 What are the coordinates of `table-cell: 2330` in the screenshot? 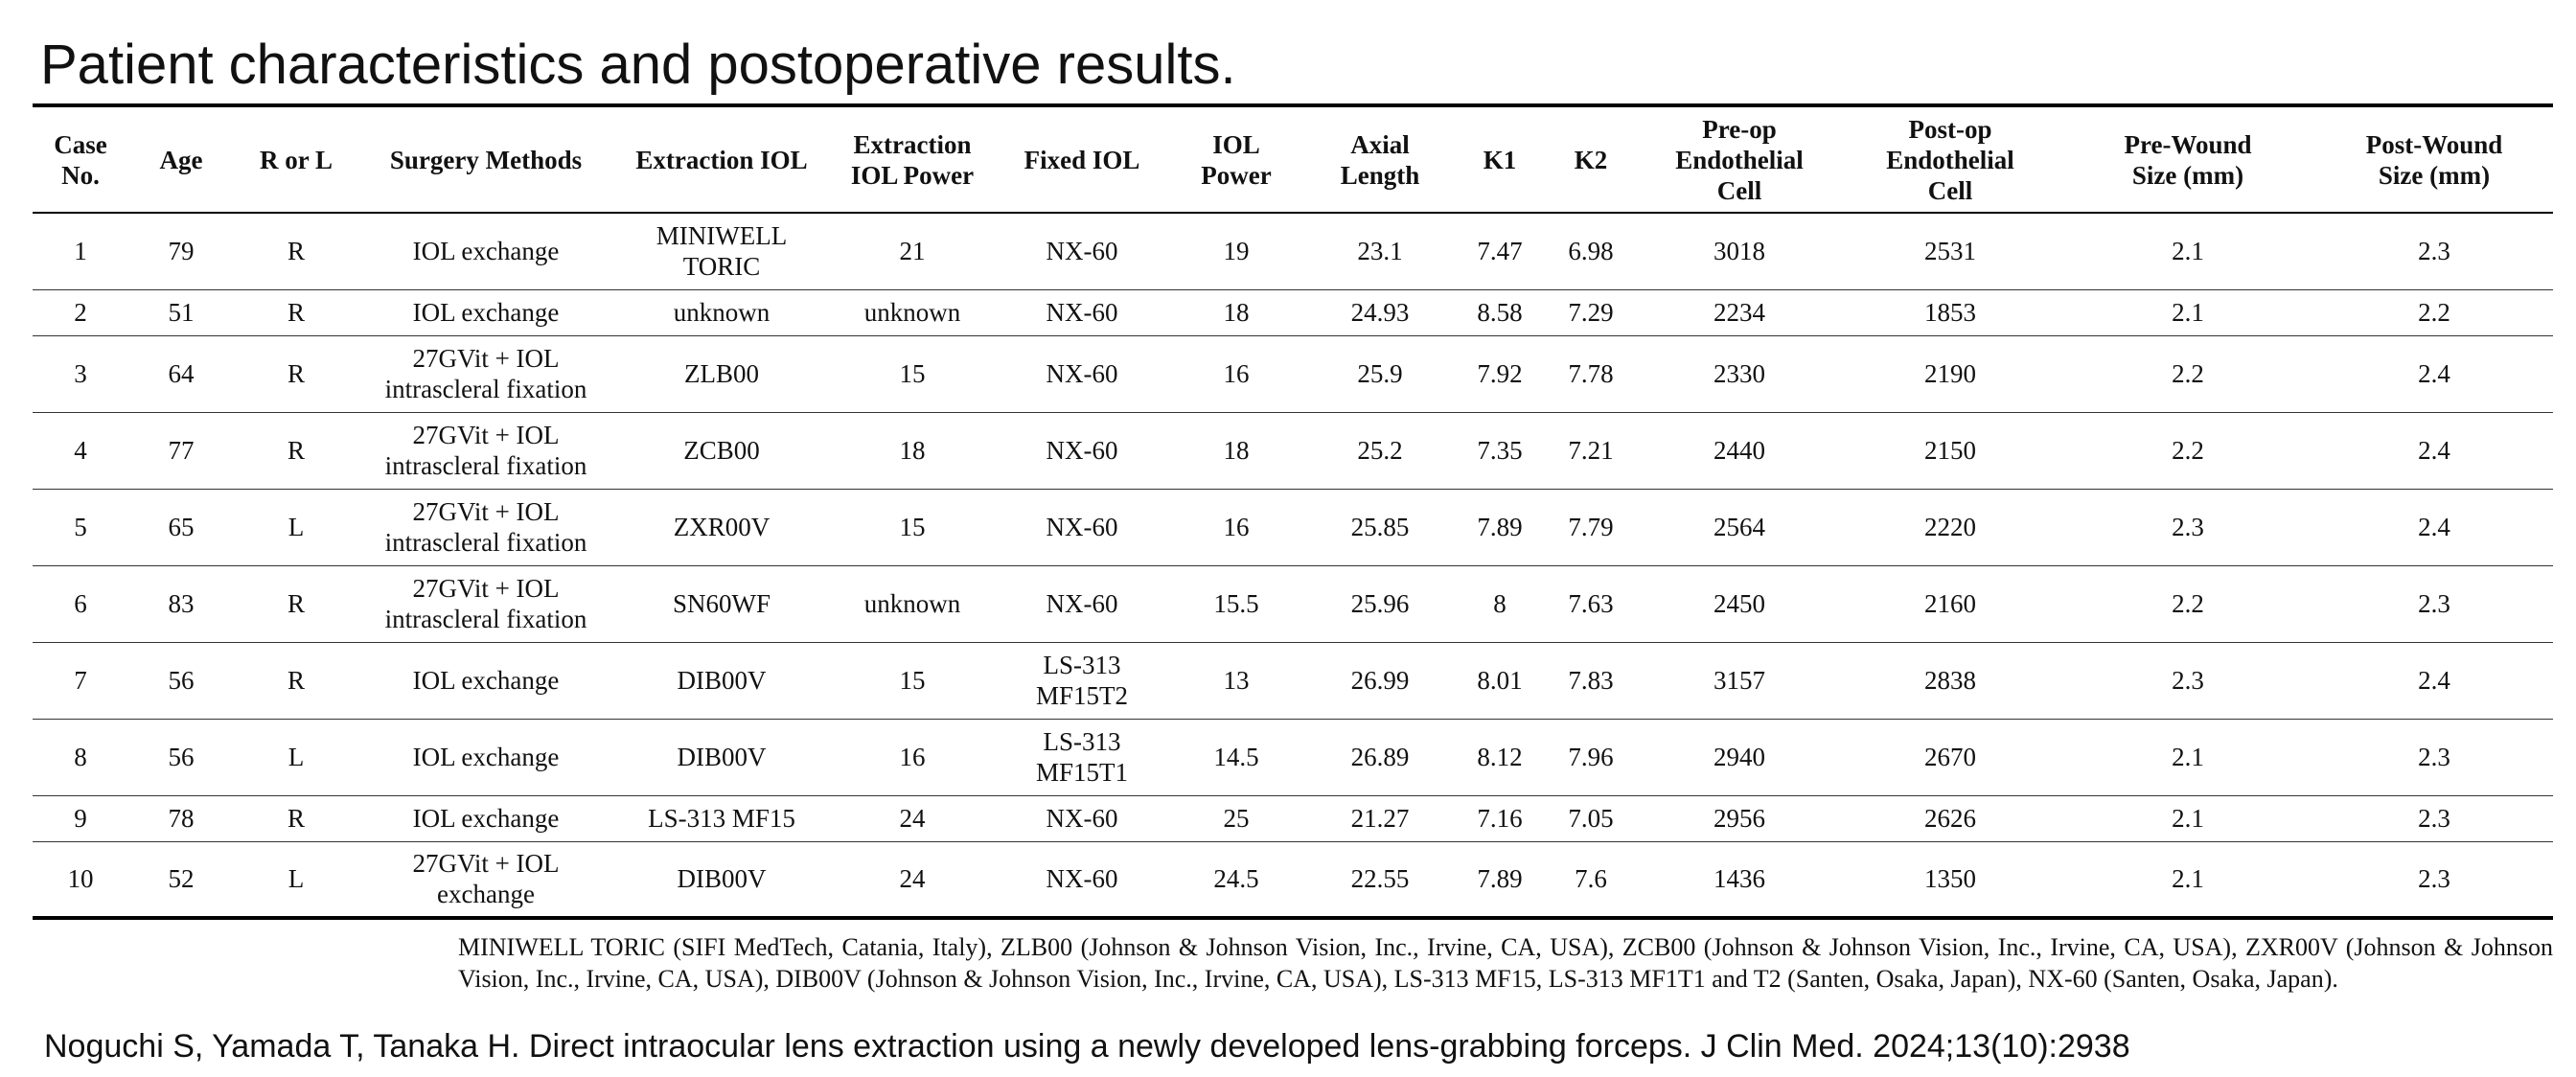 It's located at (1740, 374).